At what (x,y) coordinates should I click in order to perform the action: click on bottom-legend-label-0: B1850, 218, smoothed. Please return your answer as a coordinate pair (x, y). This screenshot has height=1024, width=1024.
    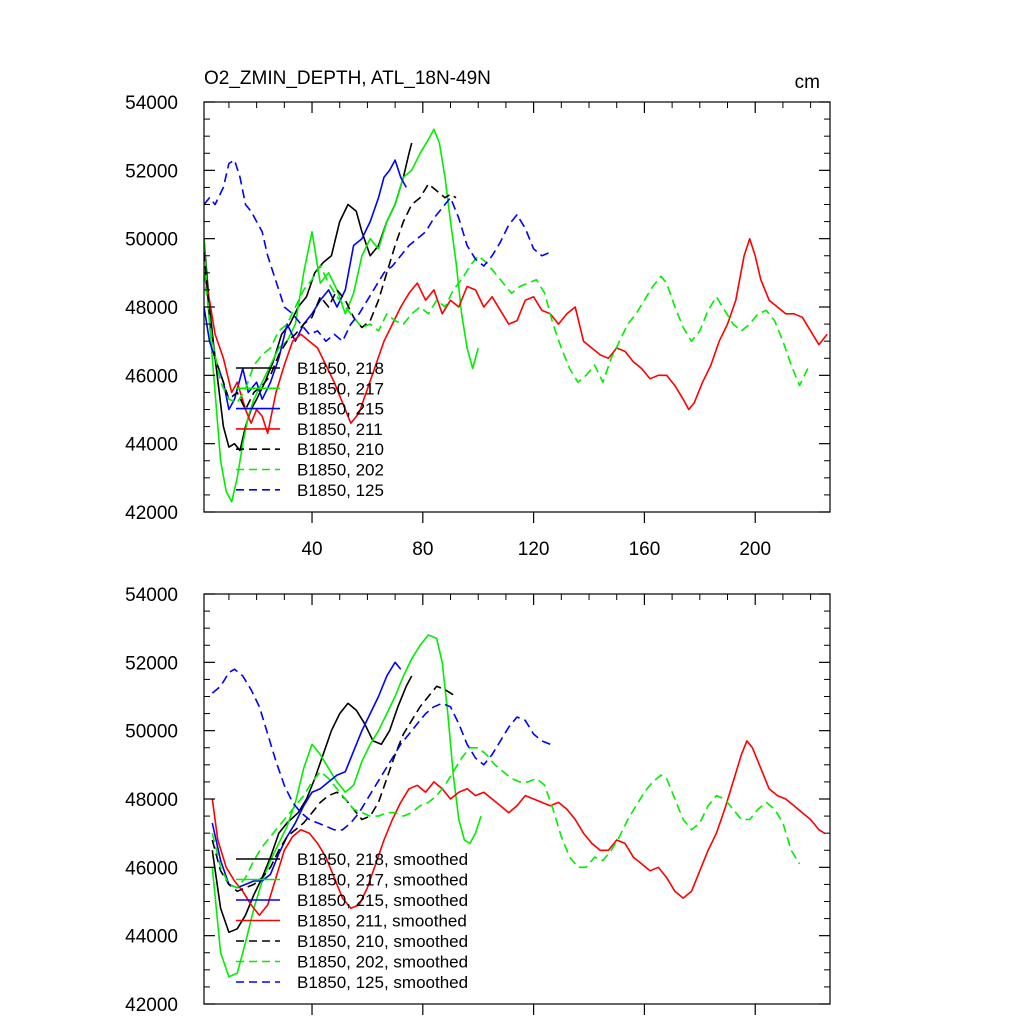
    Looking at the image, I should click on (382, 859).